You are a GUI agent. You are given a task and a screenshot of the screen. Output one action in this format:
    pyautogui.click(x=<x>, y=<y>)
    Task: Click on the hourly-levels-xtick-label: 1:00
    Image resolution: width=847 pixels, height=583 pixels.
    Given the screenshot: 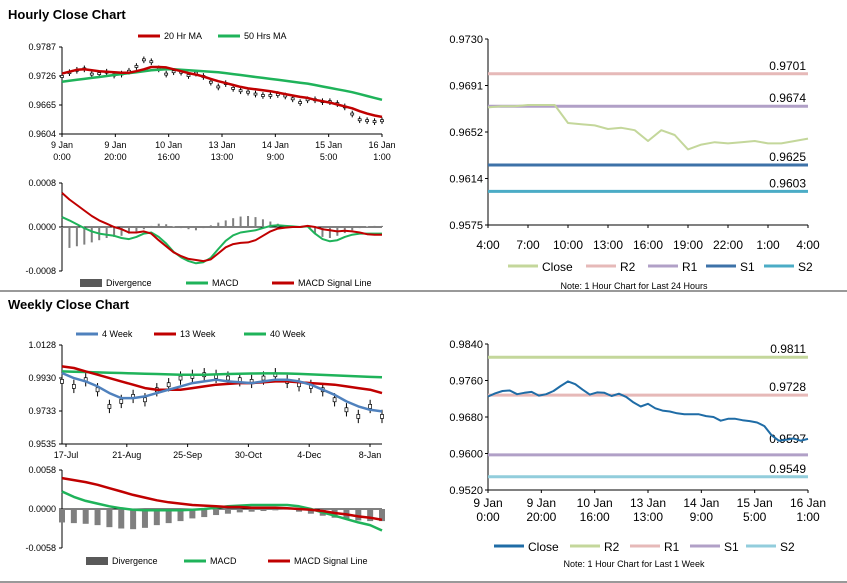 What is the action you would take?
    pyautogui.click(x=768, y=245)
    